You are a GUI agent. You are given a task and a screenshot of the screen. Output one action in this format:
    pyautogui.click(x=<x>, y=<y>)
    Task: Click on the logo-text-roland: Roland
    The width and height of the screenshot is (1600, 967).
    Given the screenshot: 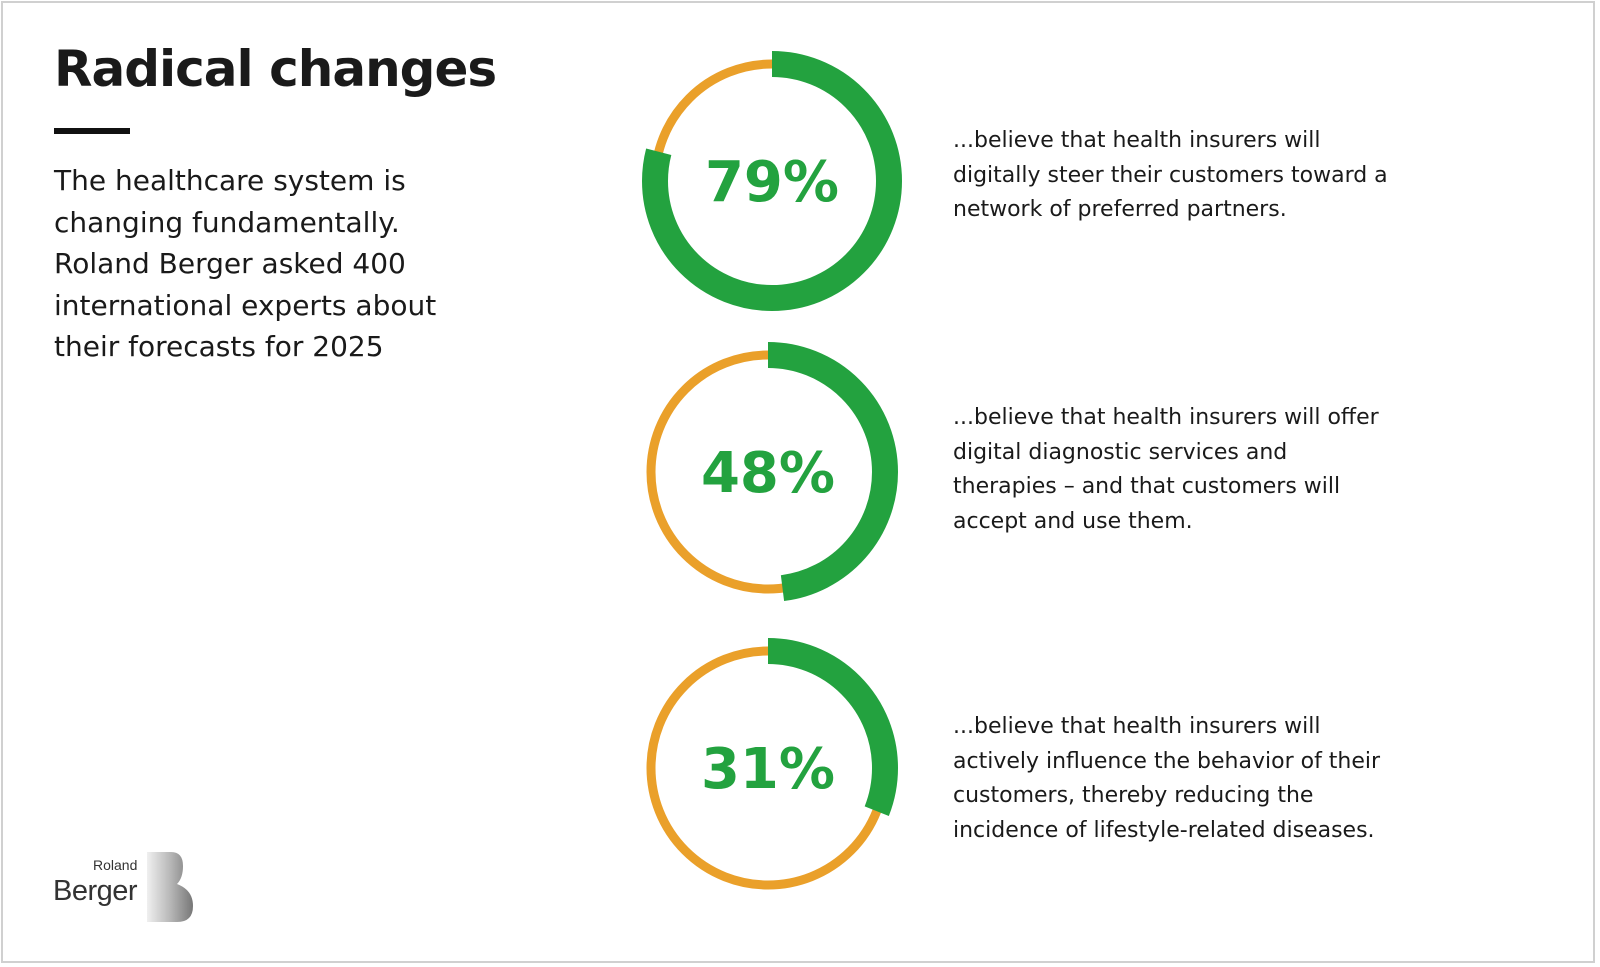 What is the action you would take?
    pyautogui.click(x=115, y=865)
    